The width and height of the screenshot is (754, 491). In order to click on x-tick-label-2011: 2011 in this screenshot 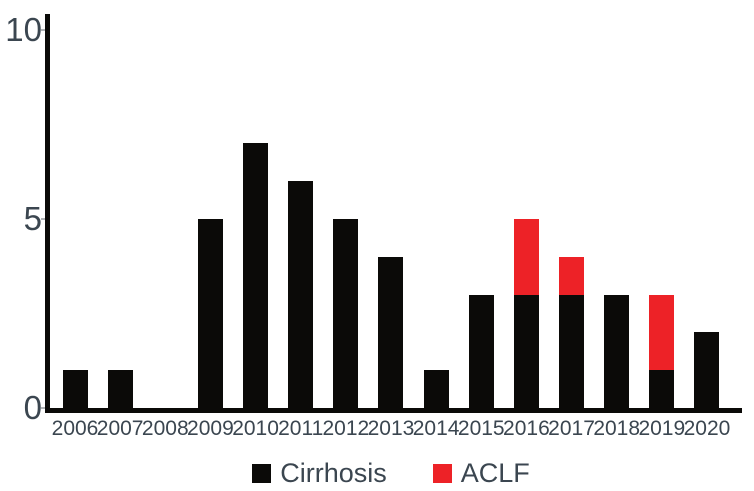, I will do `click(301, 428)`.